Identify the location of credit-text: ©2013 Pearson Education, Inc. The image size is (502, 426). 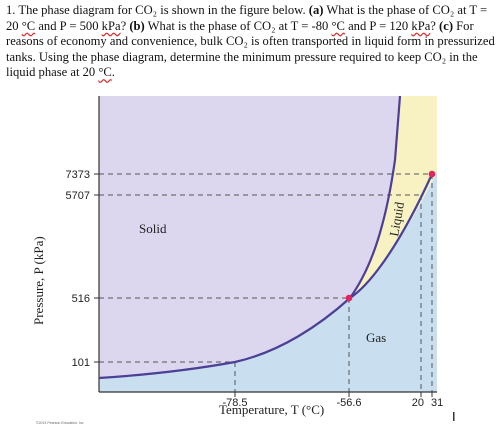
(60, 423).